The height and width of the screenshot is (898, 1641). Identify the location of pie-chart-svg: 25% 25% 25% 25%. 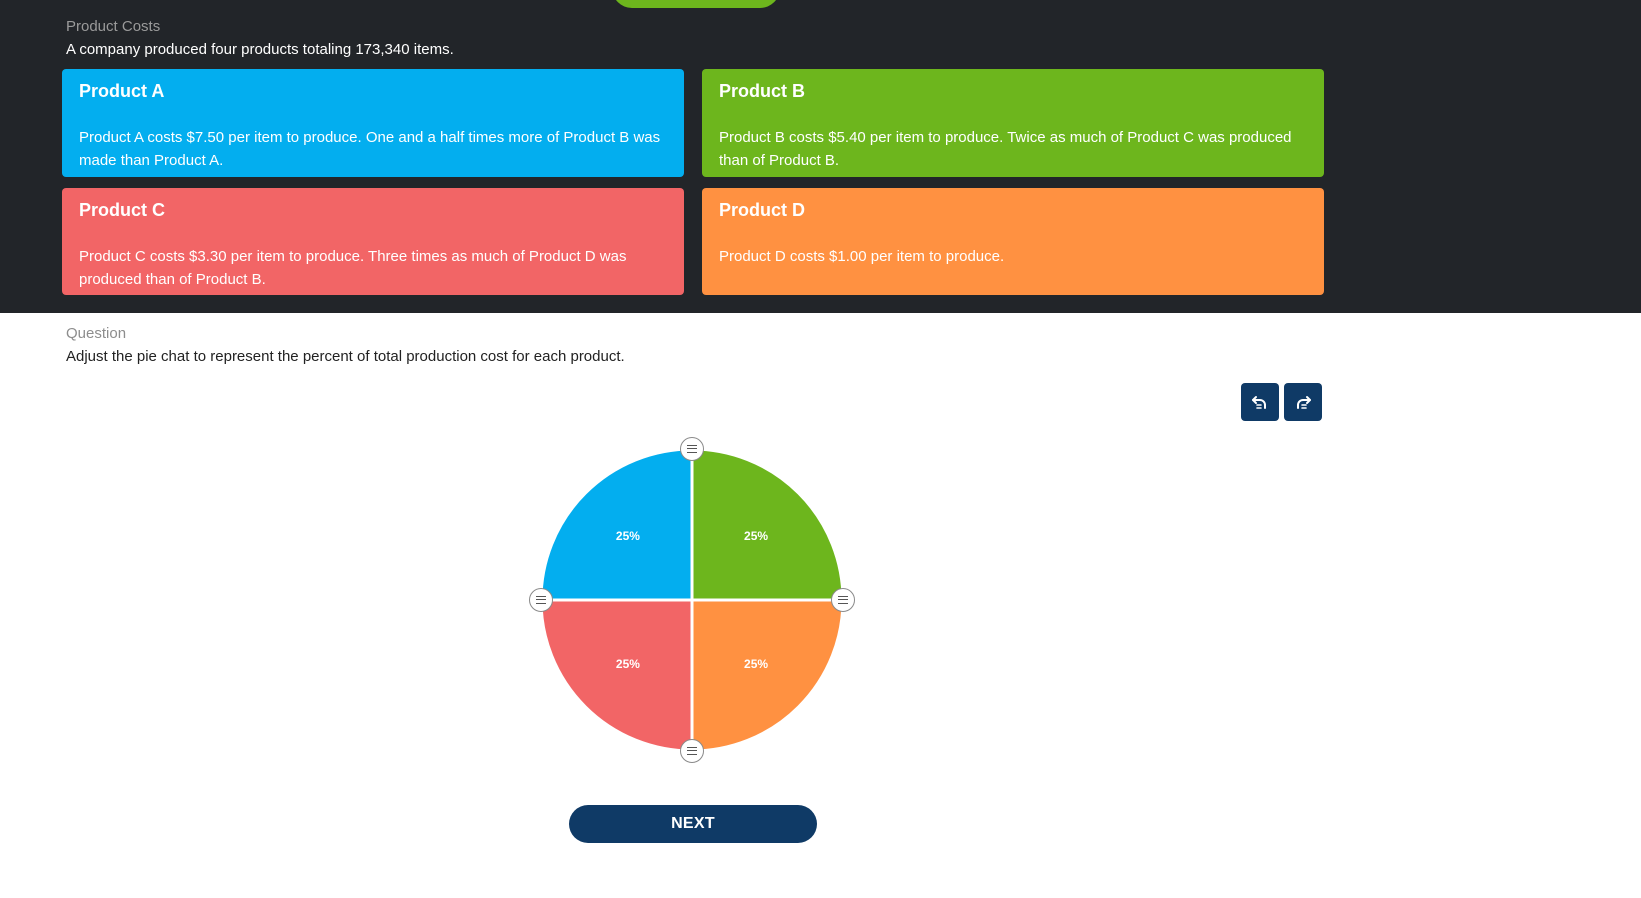
(692, 600).